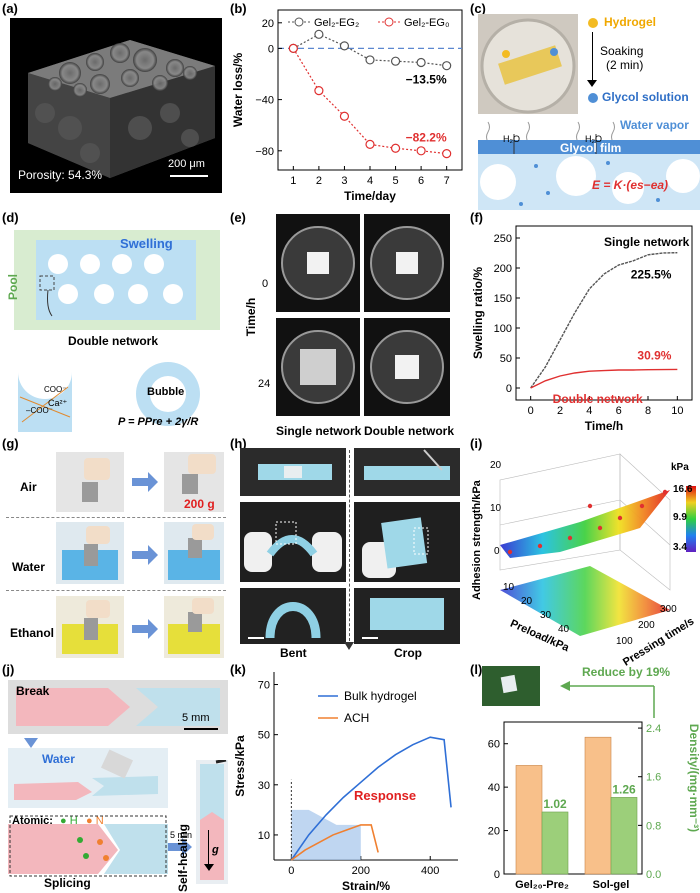 This screenshot has height=893, width=700. What do you see at coordinates (32, 633) in the screenshot?
I see `row-label-ethanol: Ethanol` at bounding box center [32, 633].